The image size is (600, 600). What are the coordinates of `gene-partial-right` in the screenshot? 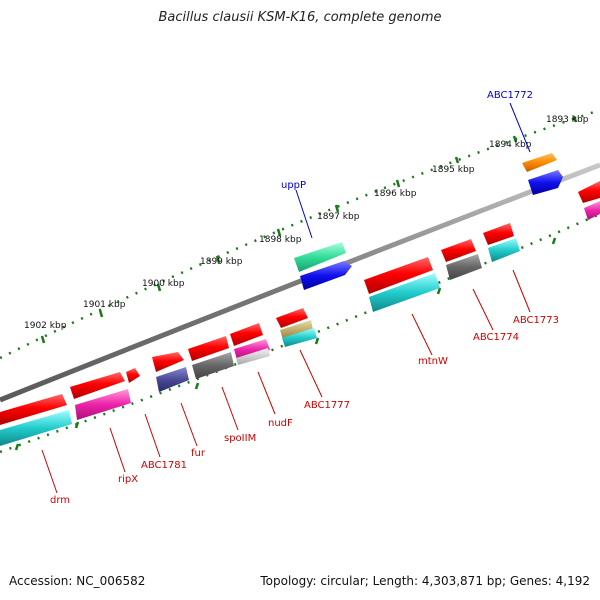 It's located at (589, 192).